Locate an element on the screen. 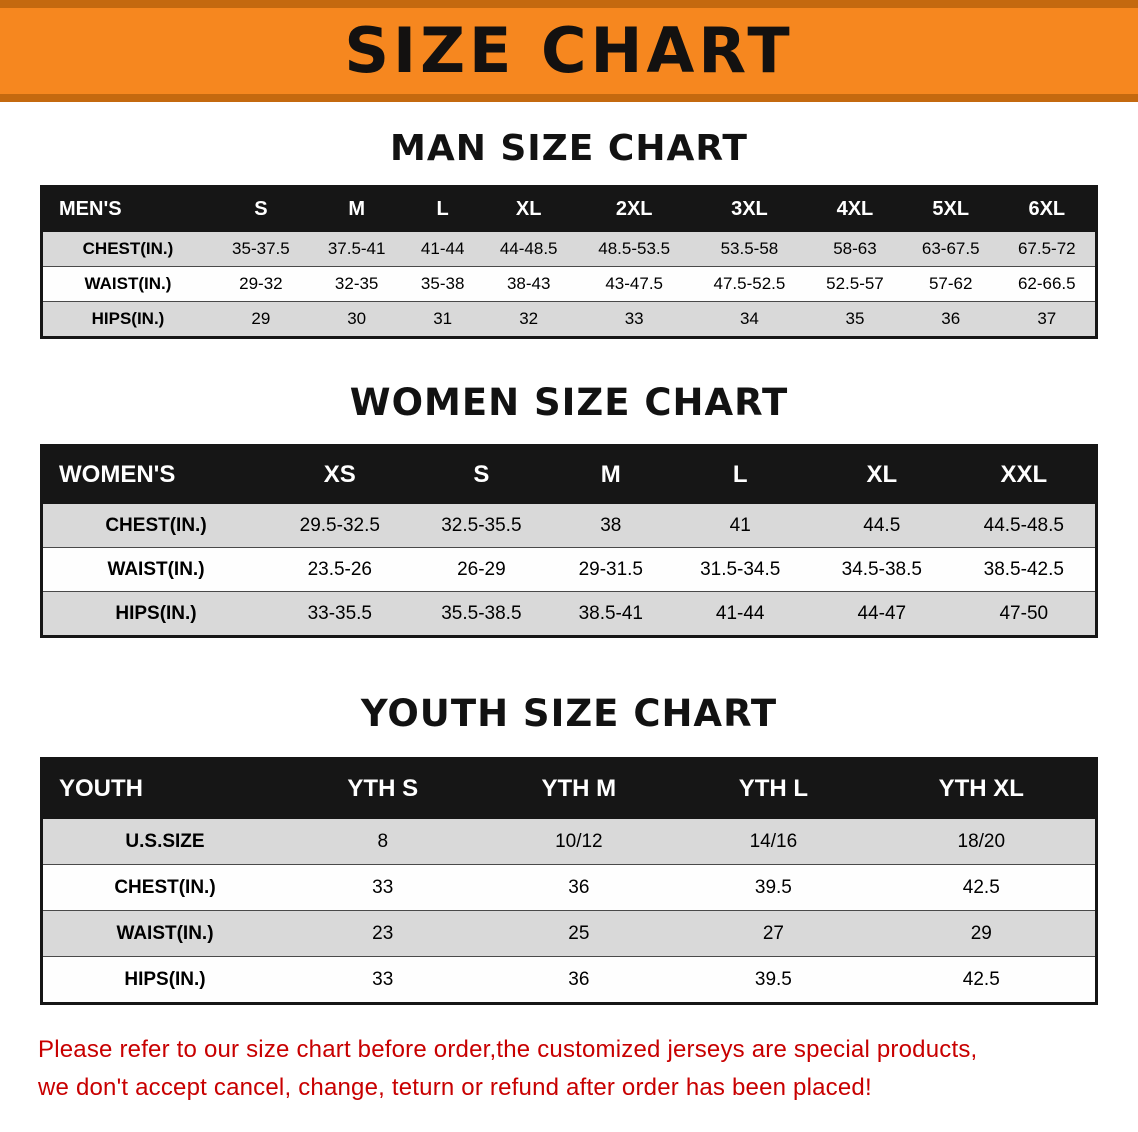 The height and width of the screenshot is (1132, 1138). size-value: 38 is located at coordinates (611, 525).